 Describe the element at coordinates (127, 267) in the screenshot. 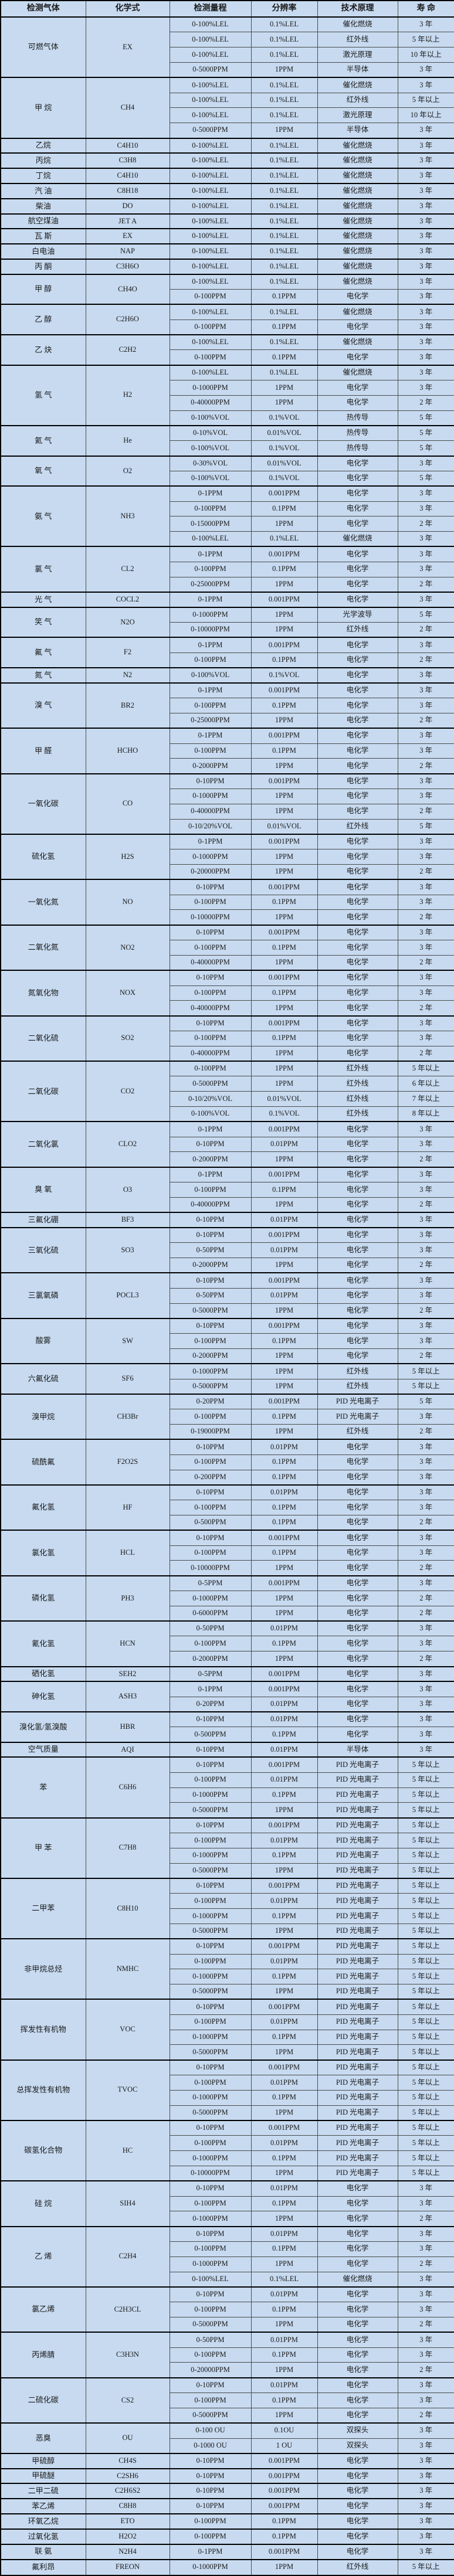

I see `formula-cell: C3H6O` at that location.